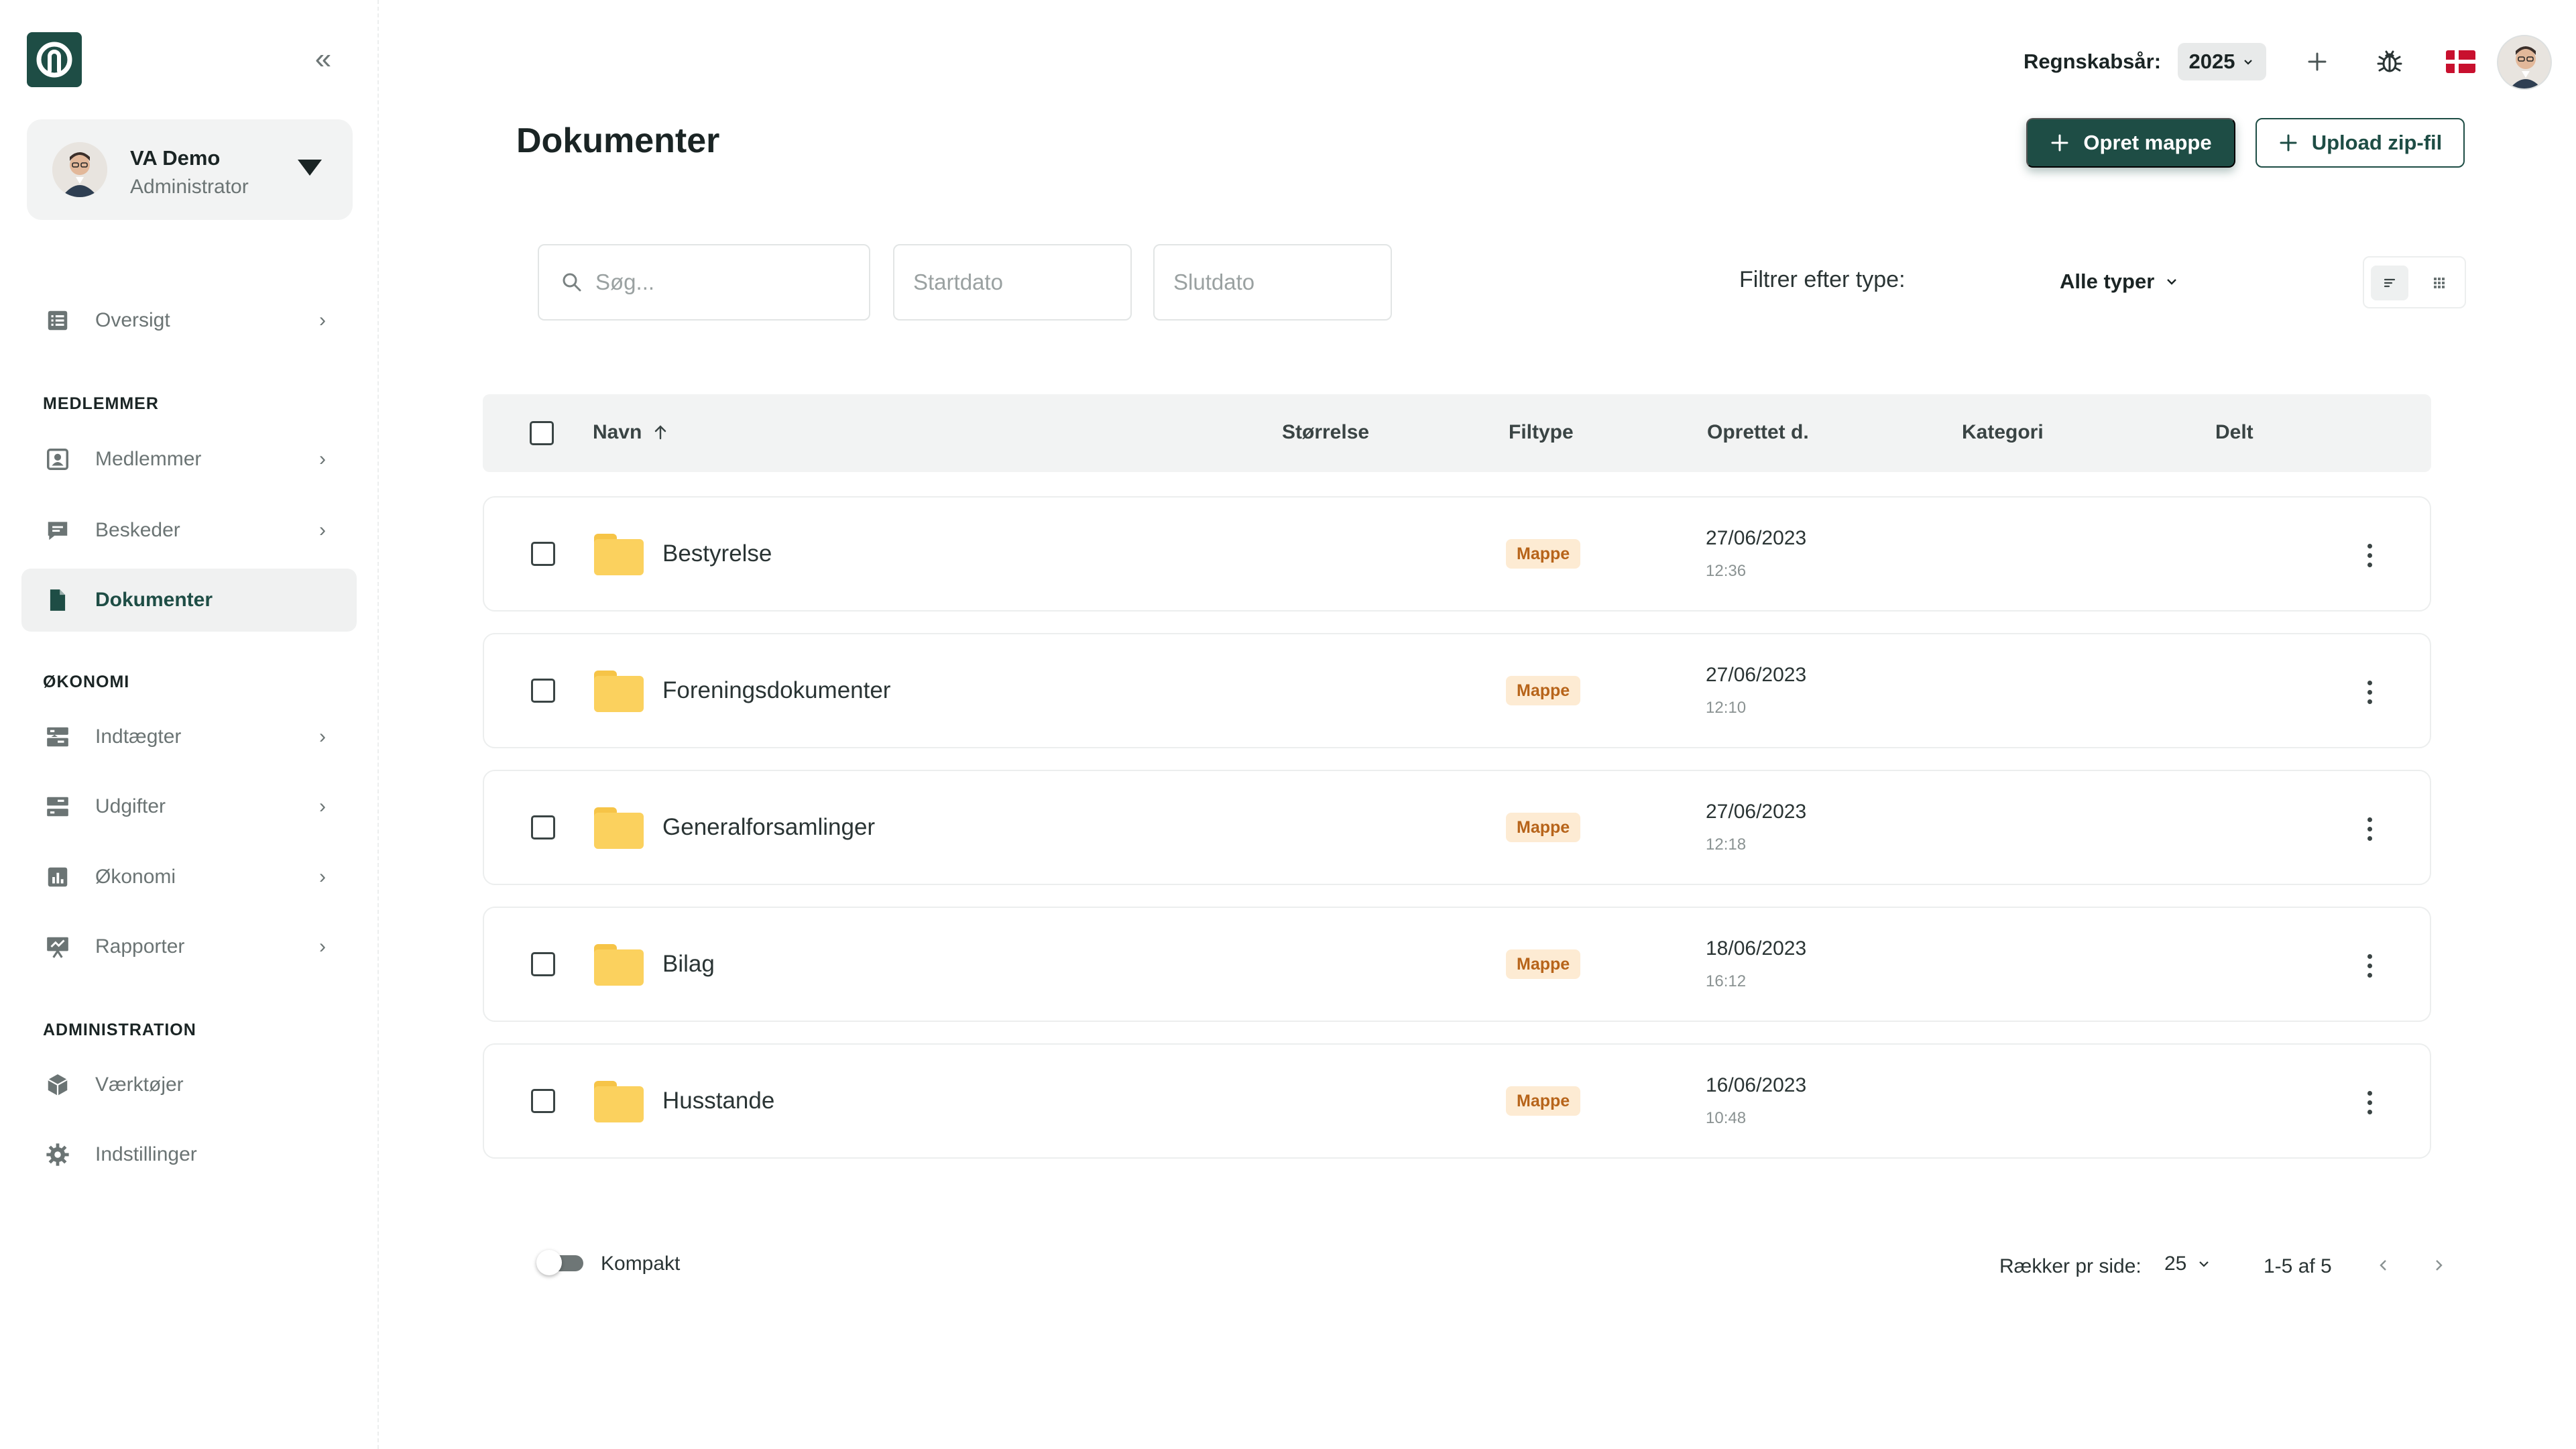  I want to click on fiscal-year-value: 2025, so click(2211, 62).